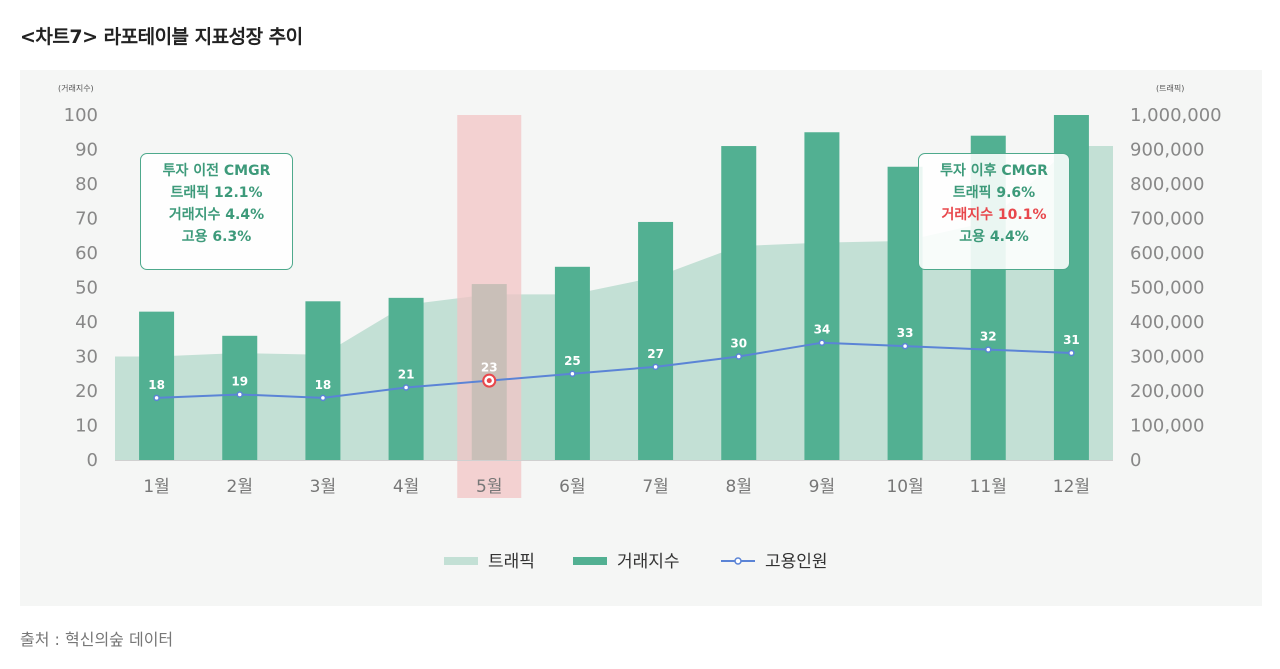  I want to click on left-tick-label: 100, so click(81, 115).